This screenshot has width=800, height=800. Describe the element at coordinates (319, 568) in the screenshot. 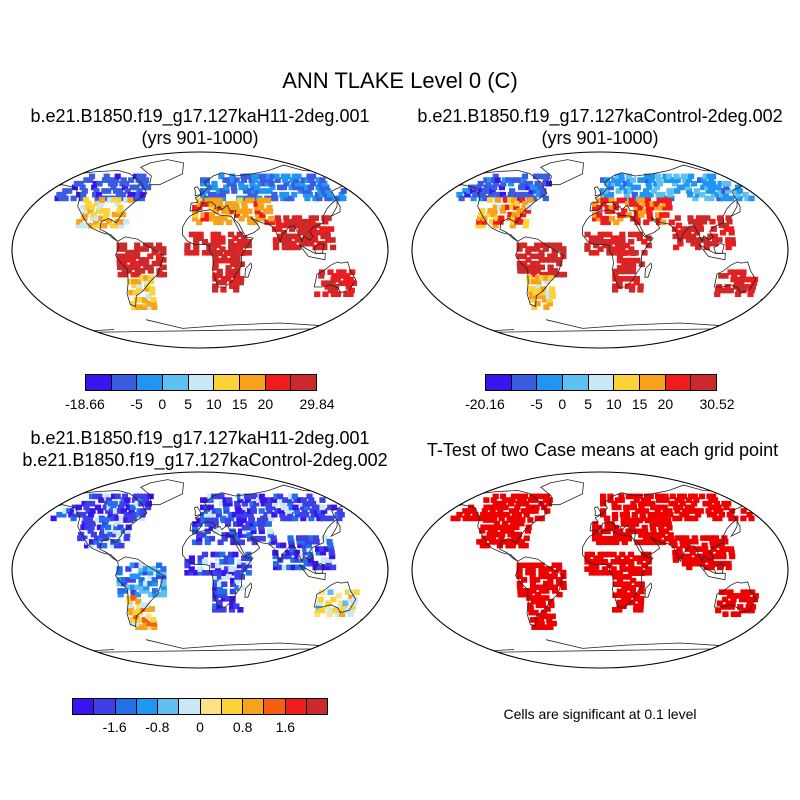

I see `coastline-borneo` at that location.